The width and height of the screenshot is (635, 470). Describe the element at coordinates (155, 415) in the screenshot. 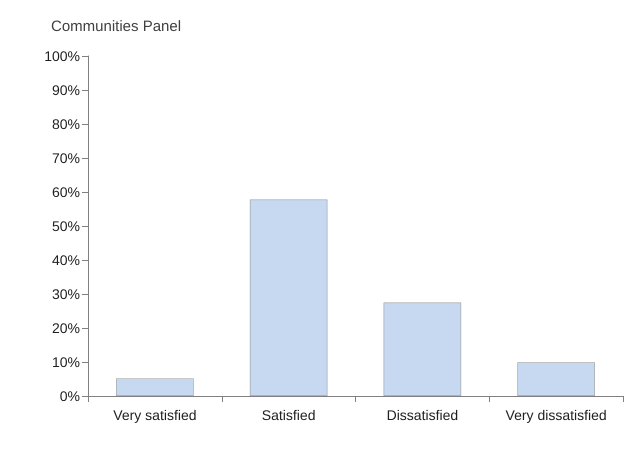

I see `x-tick-label: Very satisfied` at that location.